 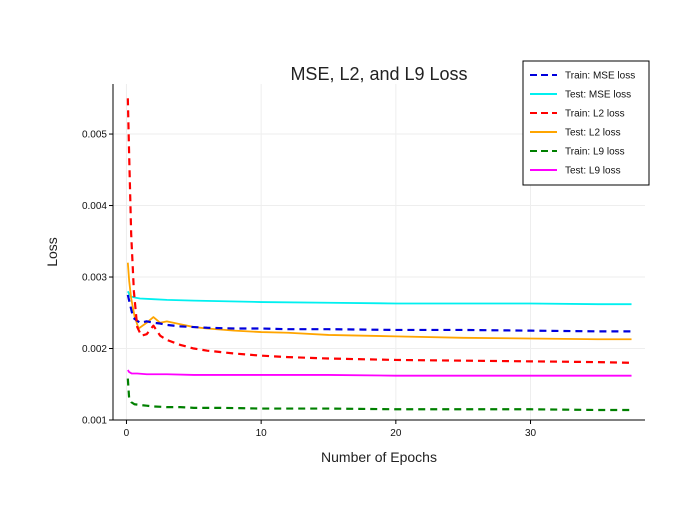 I want to click on x-tick-label: 0, so click(x=127, y=433).